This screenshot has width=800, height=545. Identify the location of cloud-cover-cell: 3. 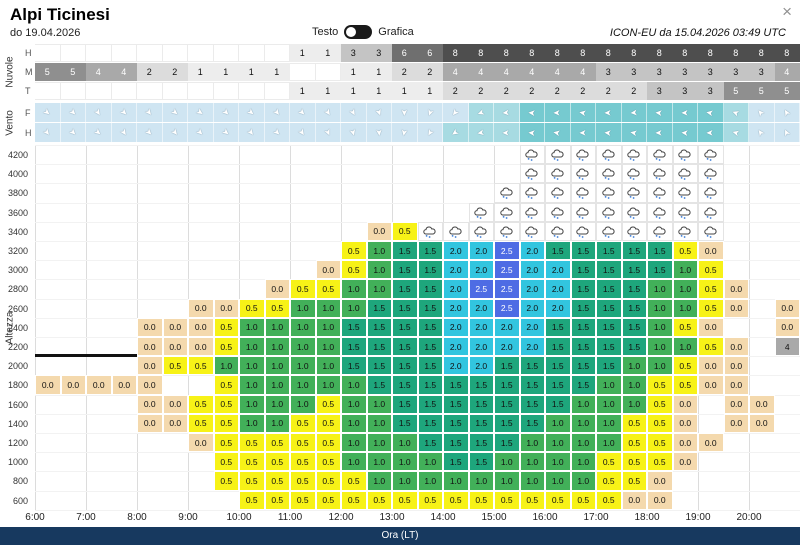
(711, 91).